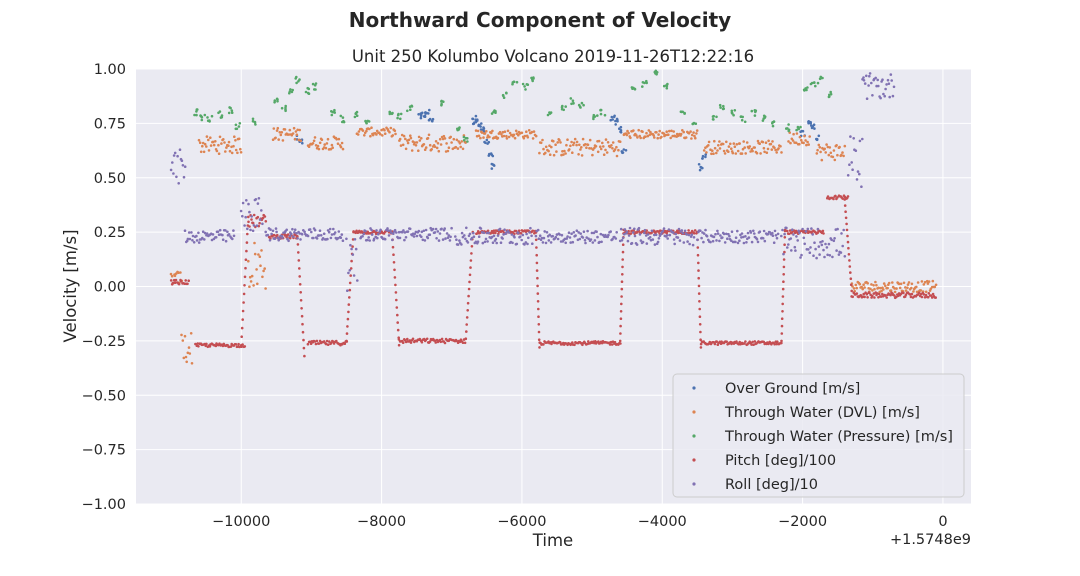 The width and height of the screenshot is (1080, 576). Describe the element at coordinates (540, 20) in the screenshot. I see `chart-suptitle: Northward Component of Velocity` at that location.